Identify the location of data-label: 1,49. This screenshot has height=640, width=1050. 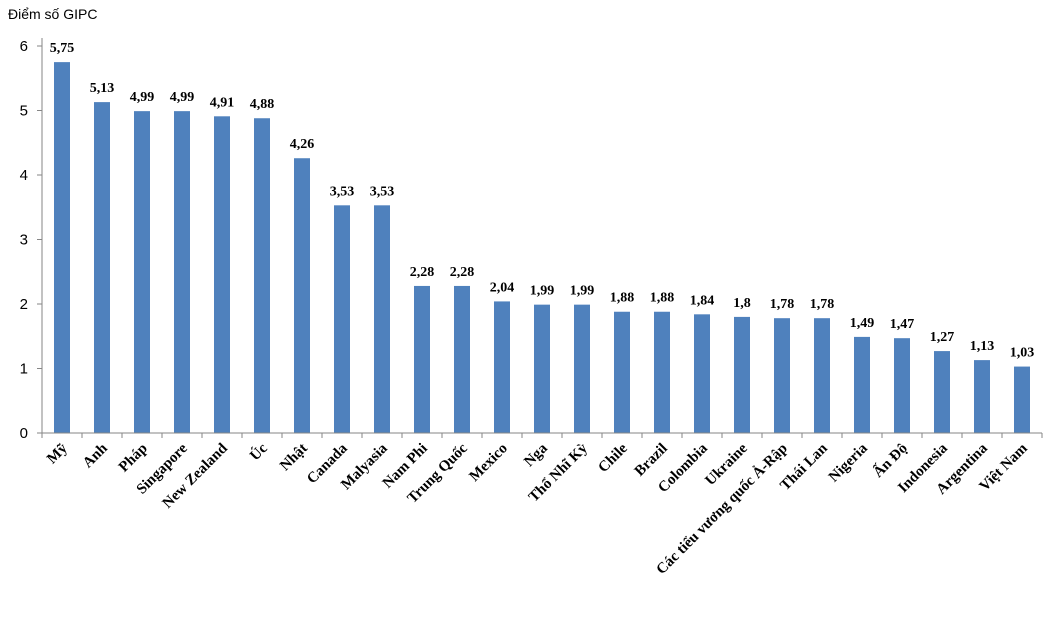
(862, 323).